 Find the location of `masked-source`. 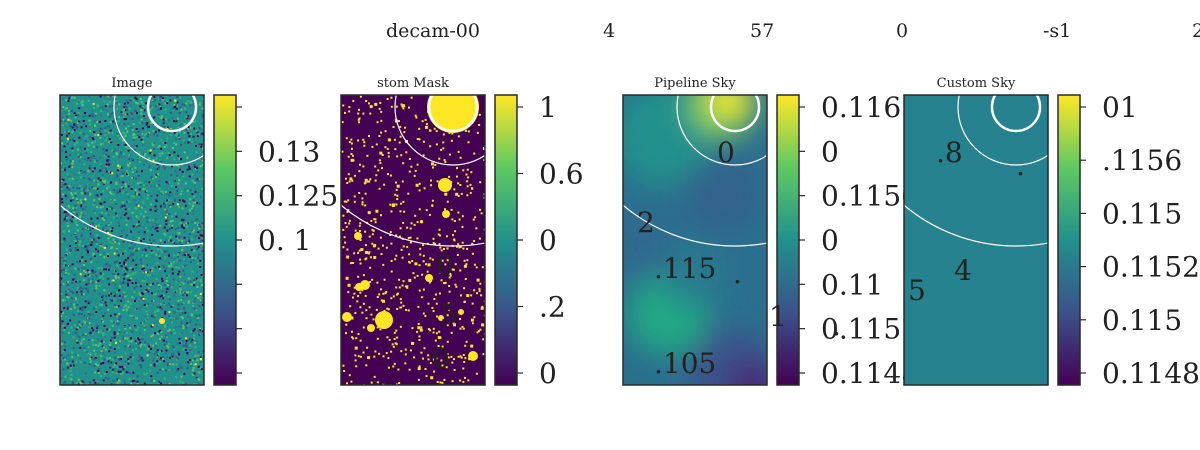

masked-source is located at coordinates (473, 356).